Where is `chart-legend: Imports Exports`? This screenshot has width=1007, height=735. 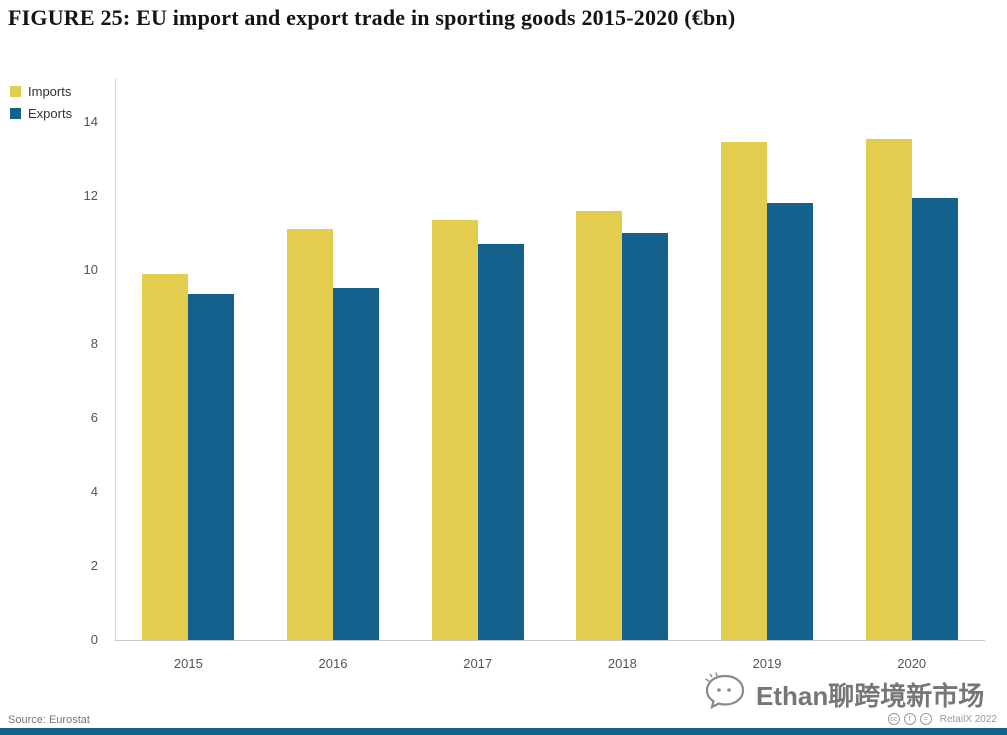 chart-legend: Imports Exports is located at coordinates (41, 106).